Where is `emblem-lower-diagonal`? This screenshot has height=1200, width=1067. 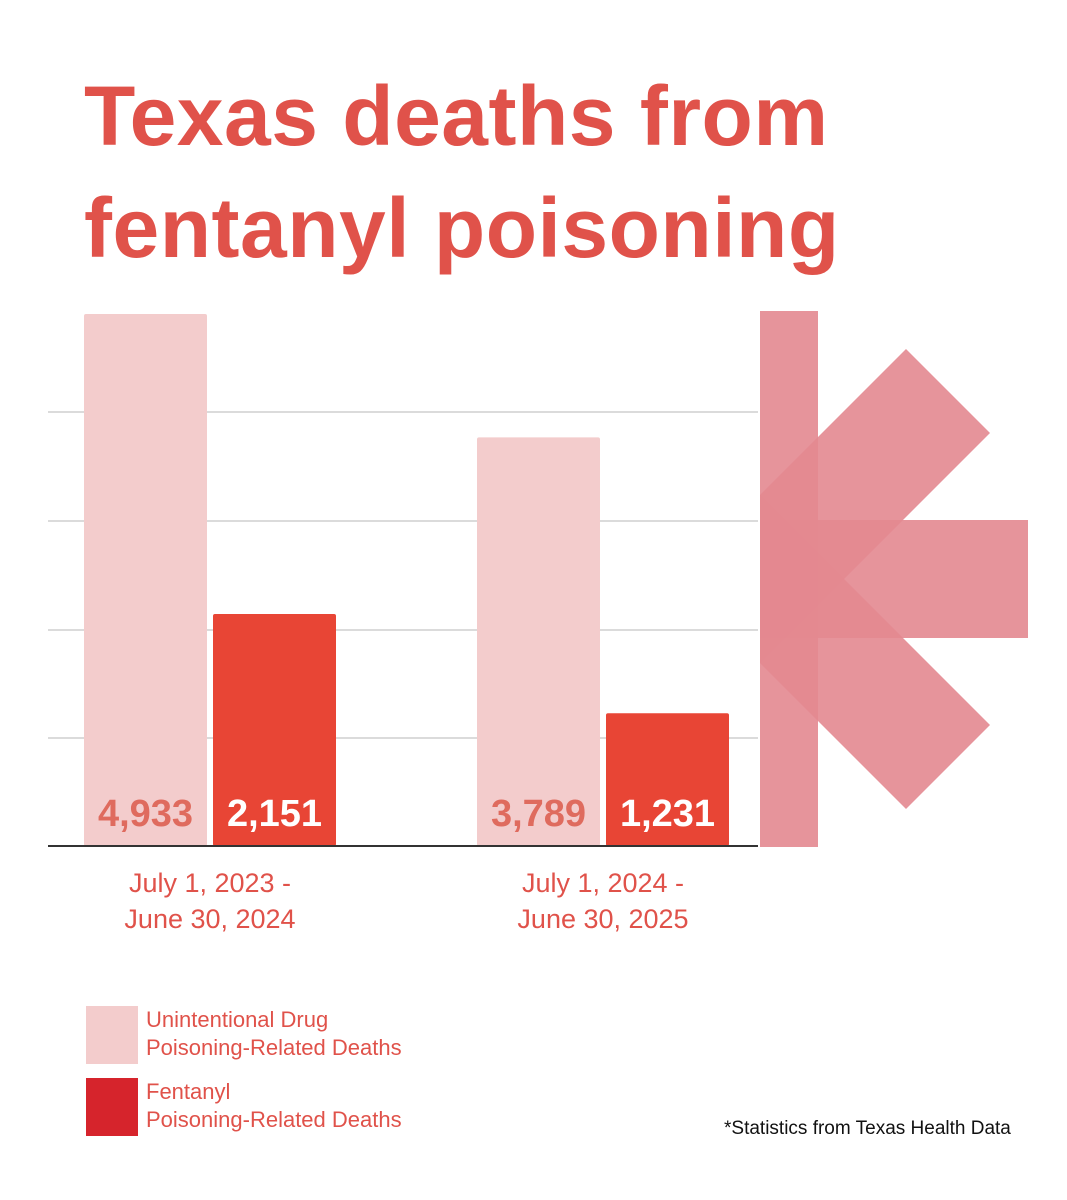 emblem-lower-diagonal is located at coordinates (875, 652).